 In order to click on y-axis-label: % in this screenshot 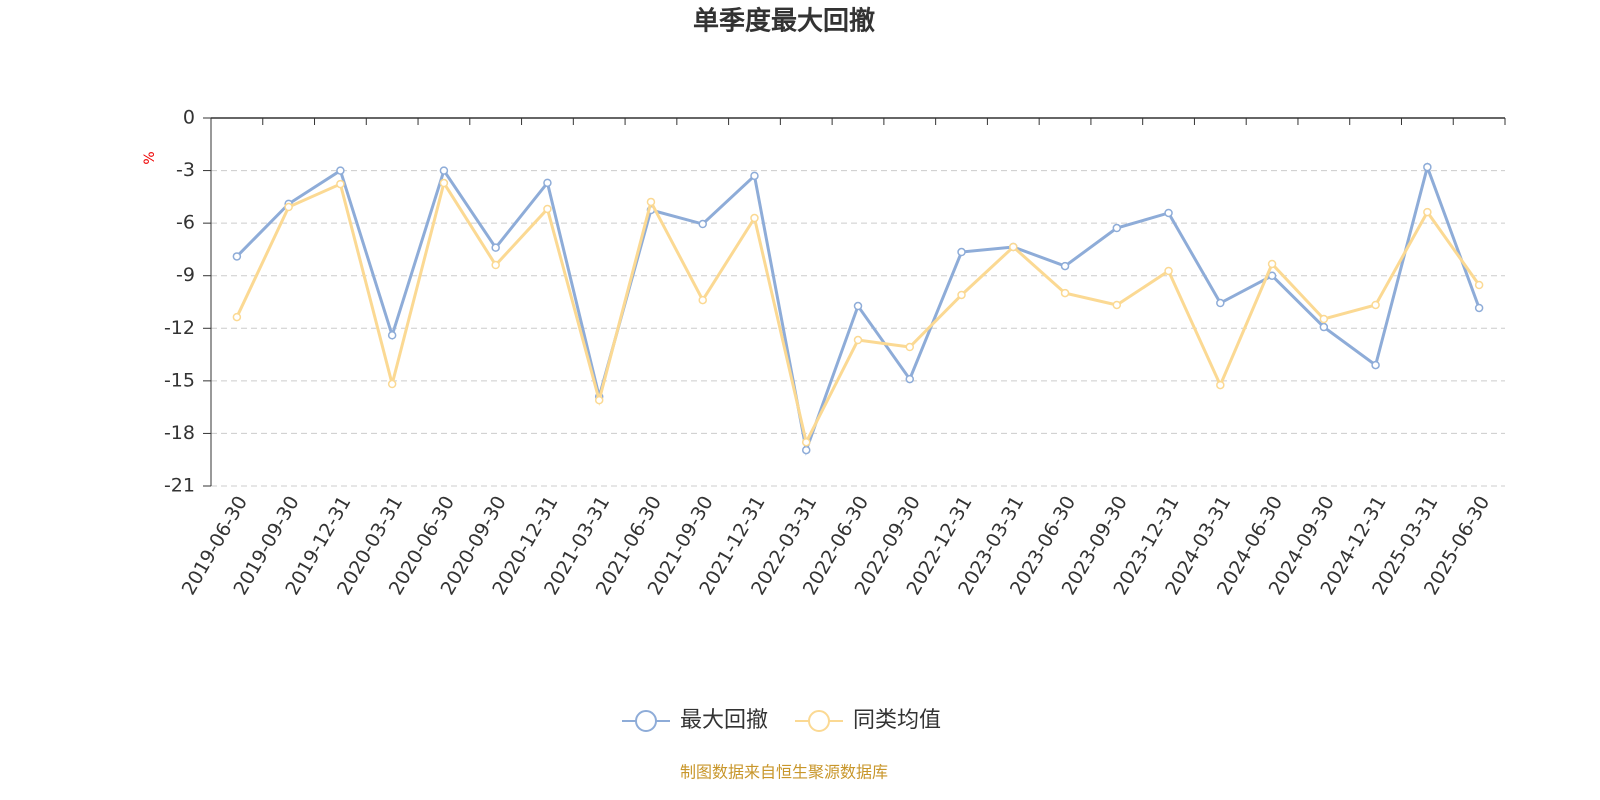, I will do `click(150, 157)`.